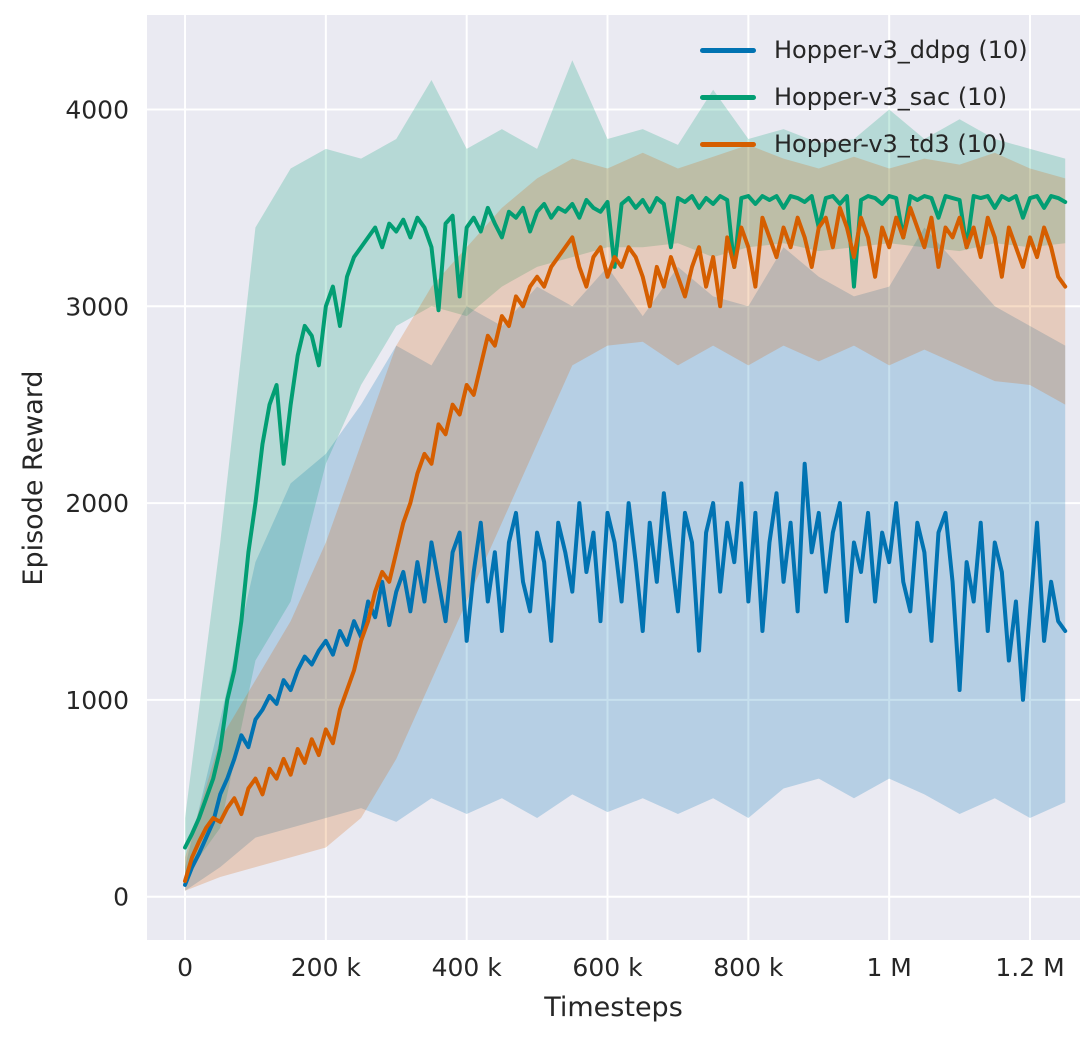 Image resolution: width=1091 pixels, height=1049 pixels. I want to click on x-tick-label: 800 k, so click(748, 967).